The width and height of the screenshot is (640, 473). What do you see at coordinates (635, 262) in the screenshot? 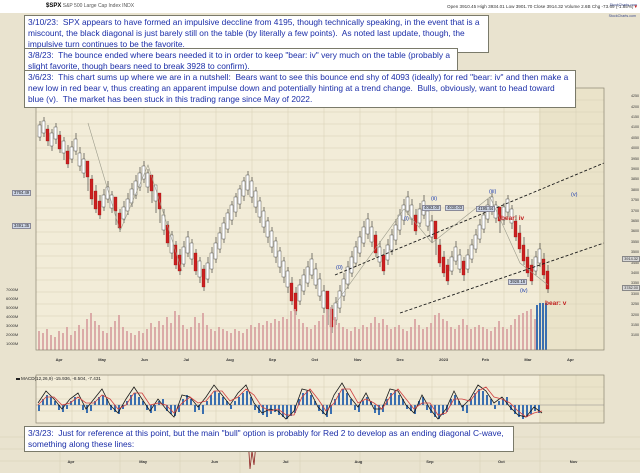
I see `price-axis-label: 3450` at bounding box center [635, 262].